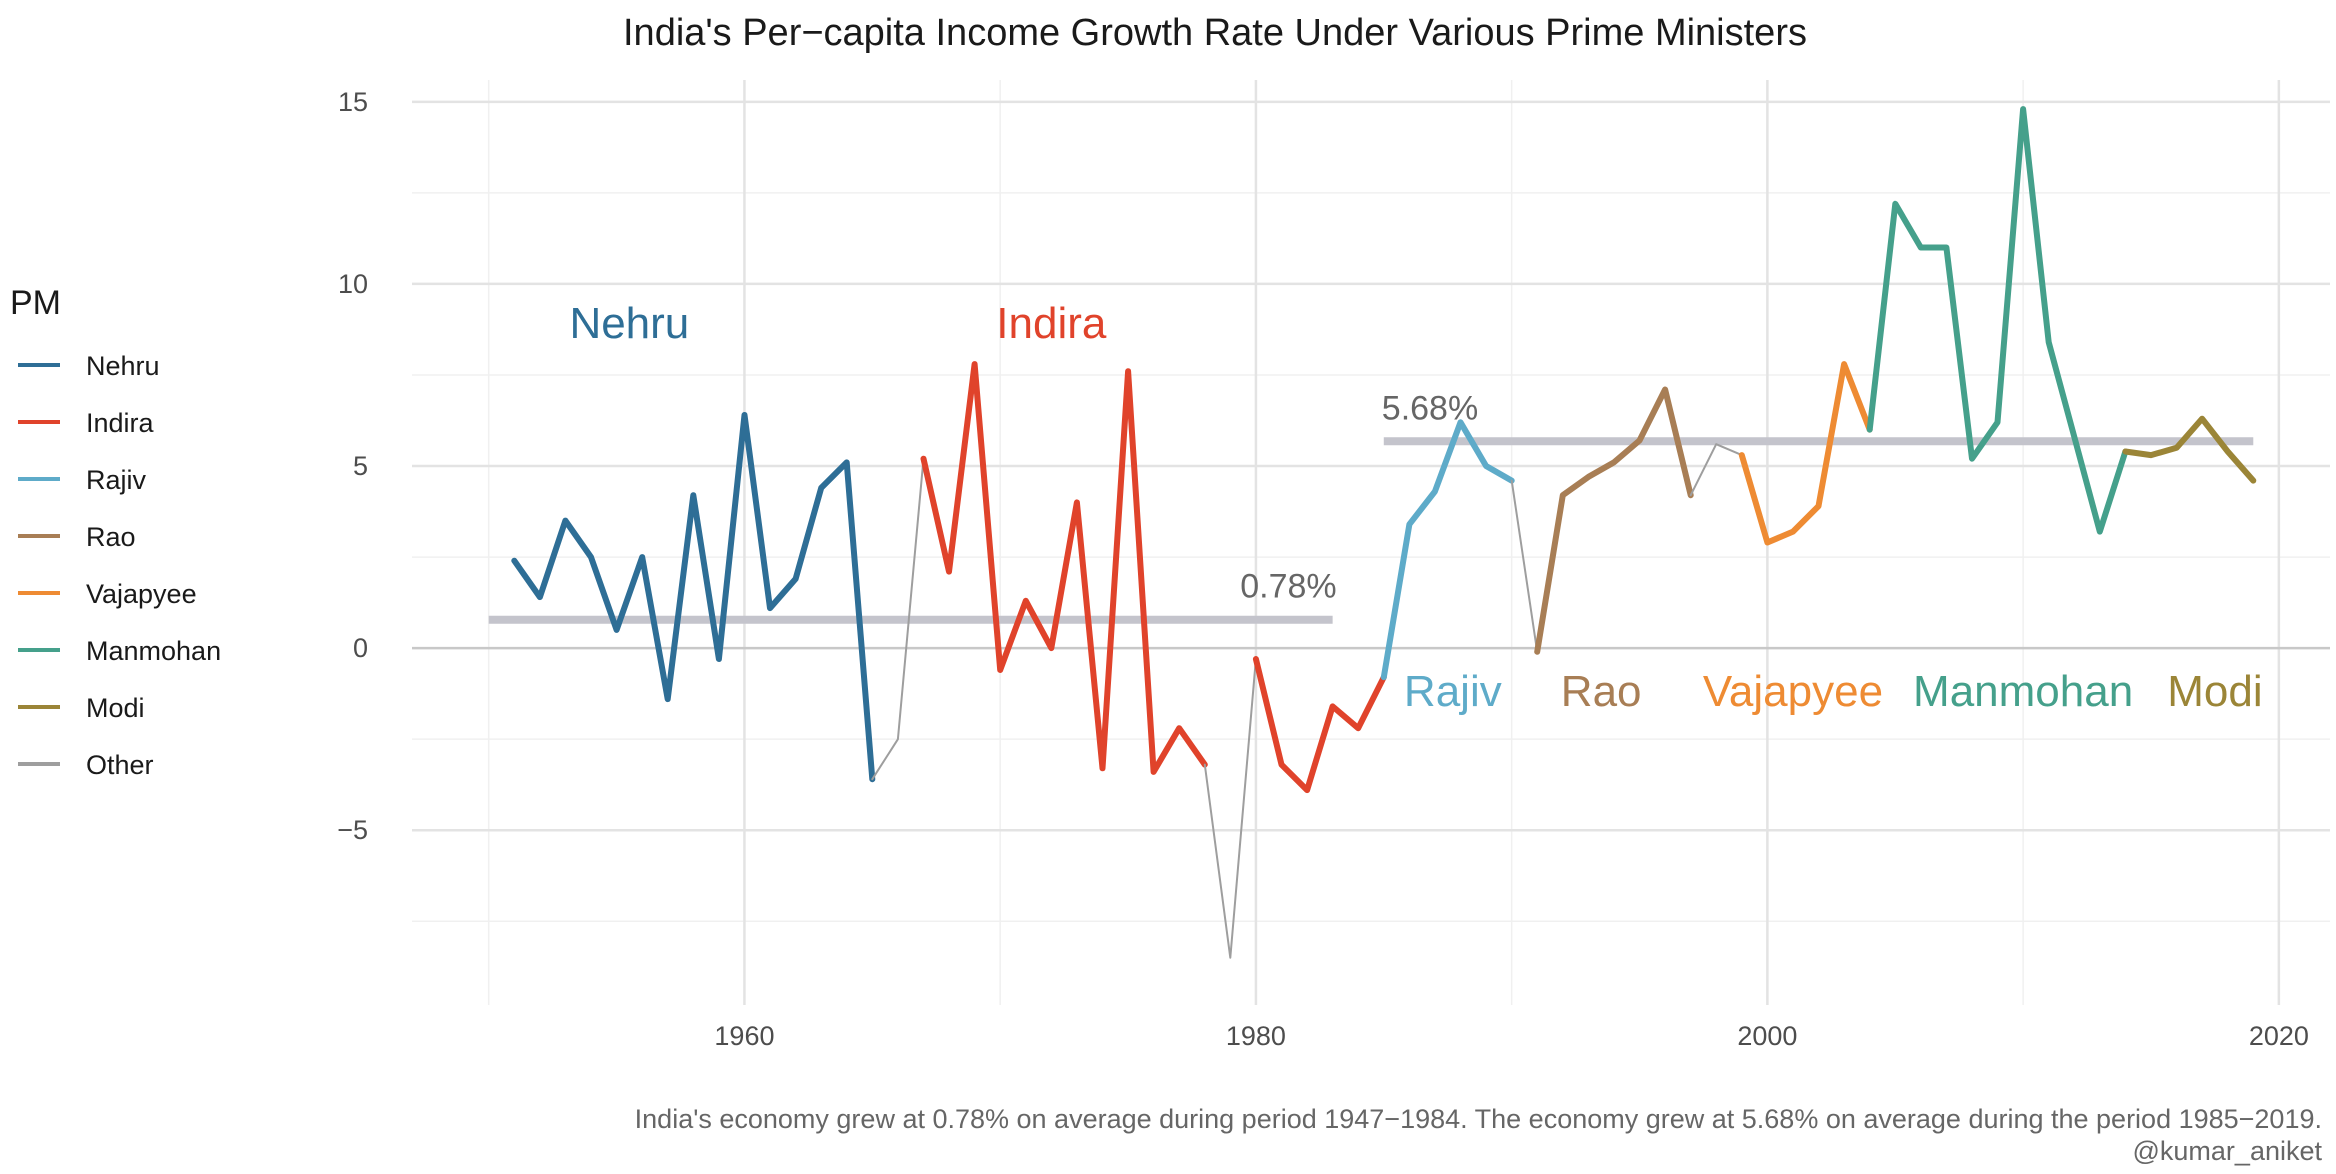 Image resolution: width=2336 pixels, height=1174 pixels. What do you see at coordinates (1430, 408) in the screenshot?
I see `average-label: 5.68%` at bounding box center [1430, 408].